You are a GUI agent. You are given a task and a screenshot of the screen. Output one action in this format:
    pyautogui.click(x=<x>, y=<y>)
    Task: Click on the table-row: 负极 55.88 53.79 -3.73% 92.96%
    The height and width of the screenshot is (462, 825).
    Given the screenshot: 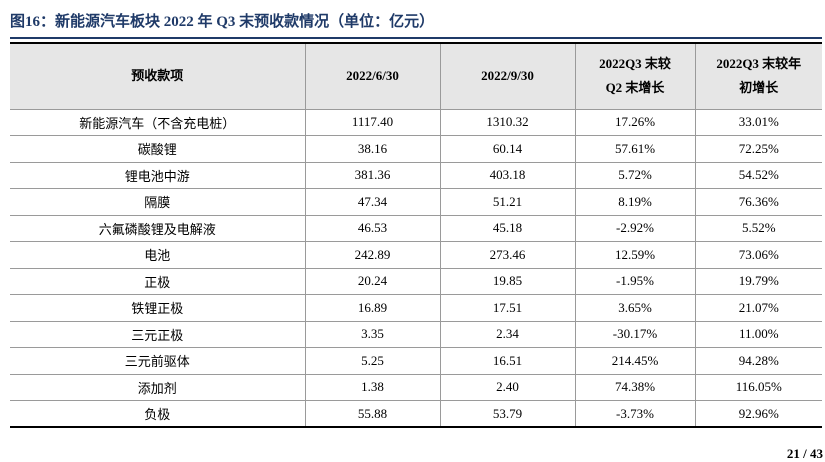 What is the action you would take?
    pyautogui.click(x=416, y=414)
    